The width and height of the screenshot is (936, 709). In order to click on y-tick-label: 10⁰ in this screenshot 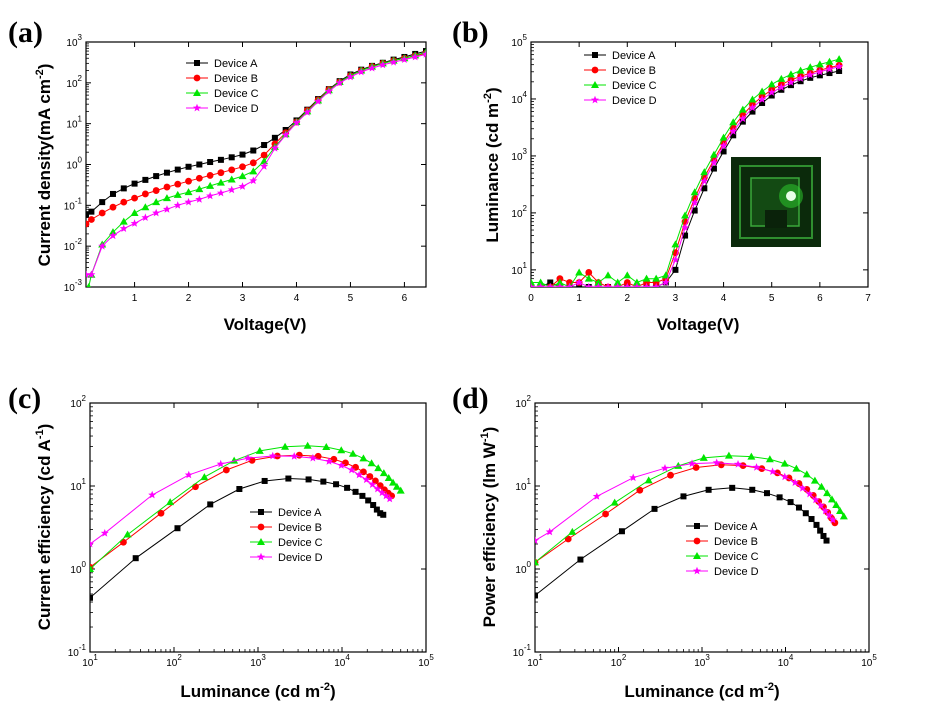, I will do `click(523, 568)`.